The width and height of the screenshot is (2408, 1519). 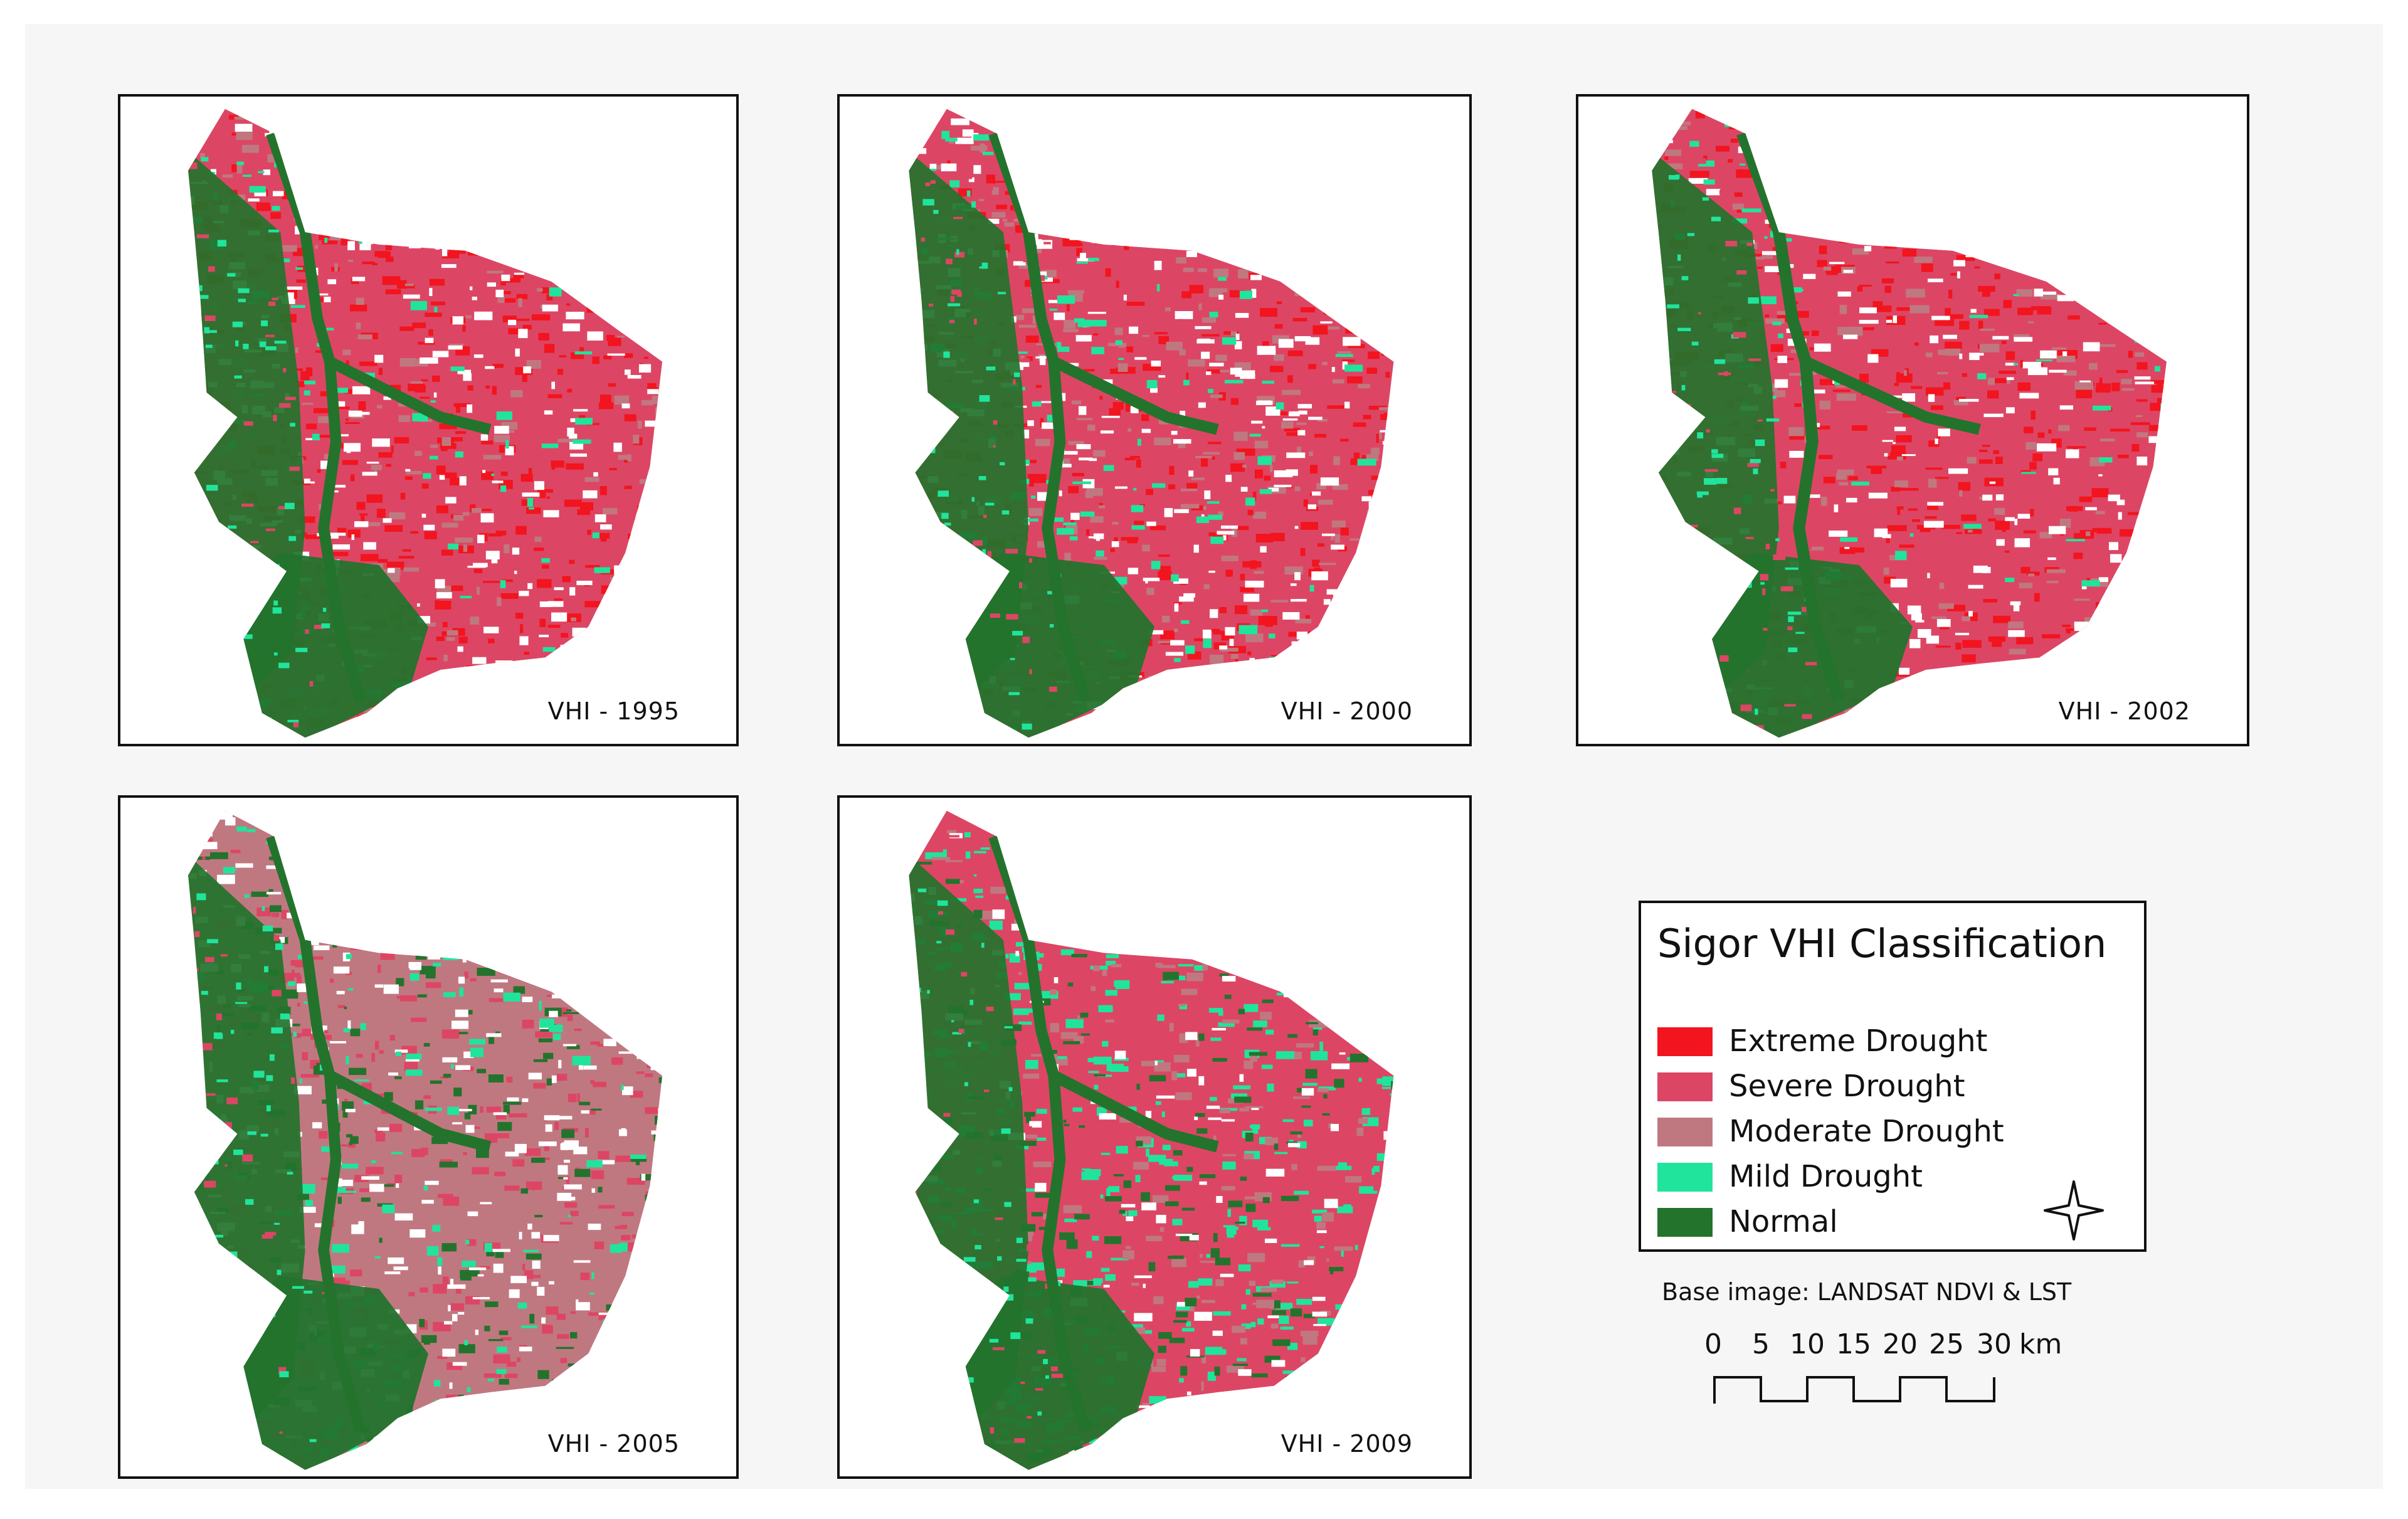 I want to click on map-panel-1995: VHI - 1995, so click(x=428, y=420).